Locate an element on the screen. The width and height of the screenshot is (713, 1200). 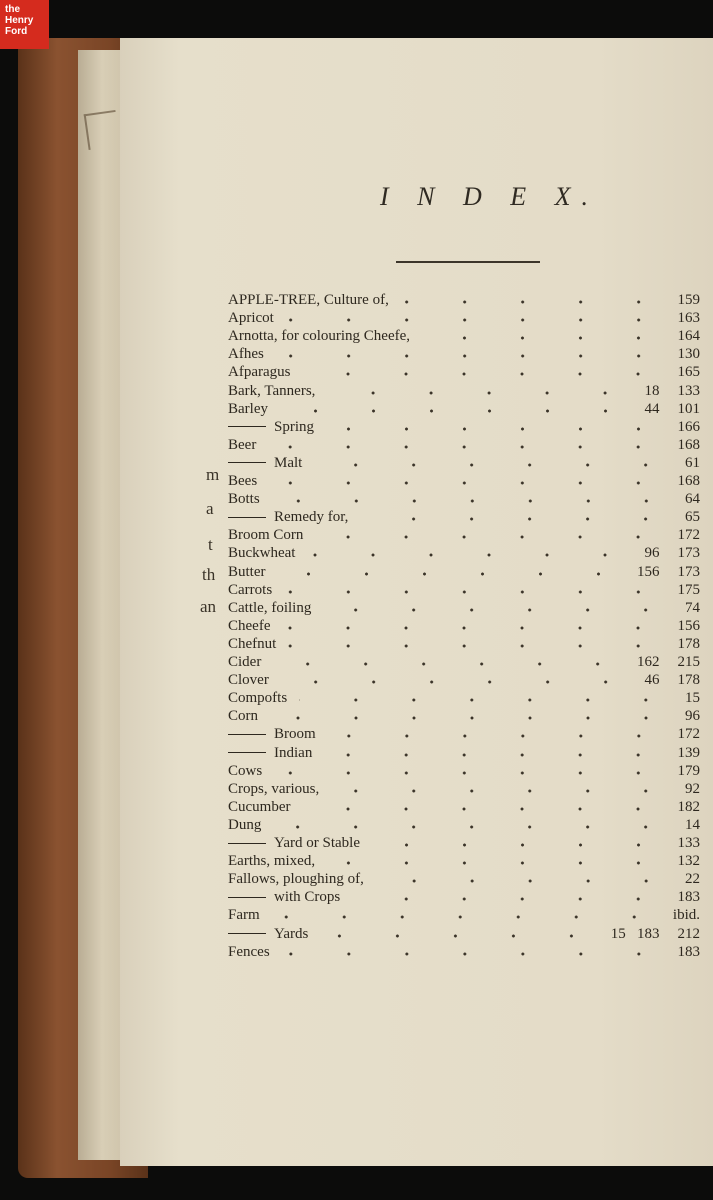
entry-label: Fallows, ploughing of, is located at coordinates (296, 879).